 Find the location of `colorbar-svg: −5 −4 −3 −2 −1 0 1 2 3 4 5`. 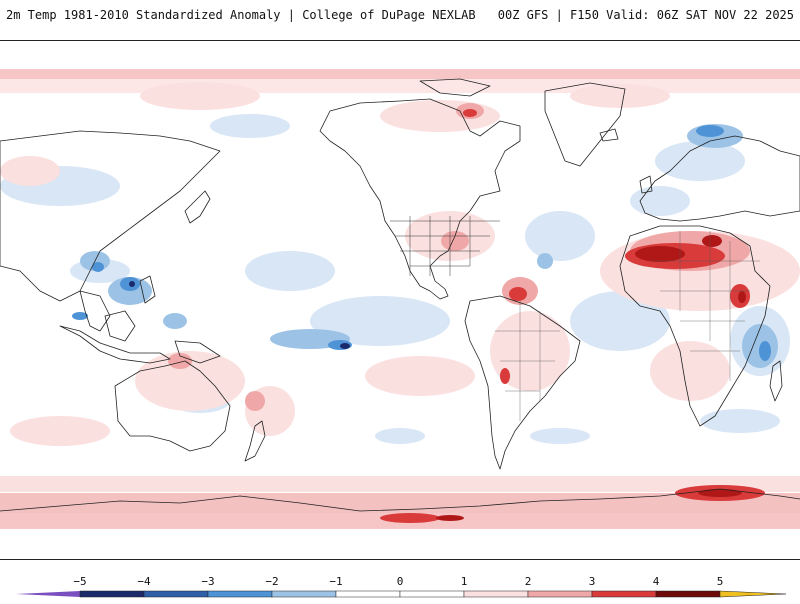

colorbar-svg: −5 −4 −3 −2 −1 0 1 2 3 4 5 is located at coordinates (401, 586).